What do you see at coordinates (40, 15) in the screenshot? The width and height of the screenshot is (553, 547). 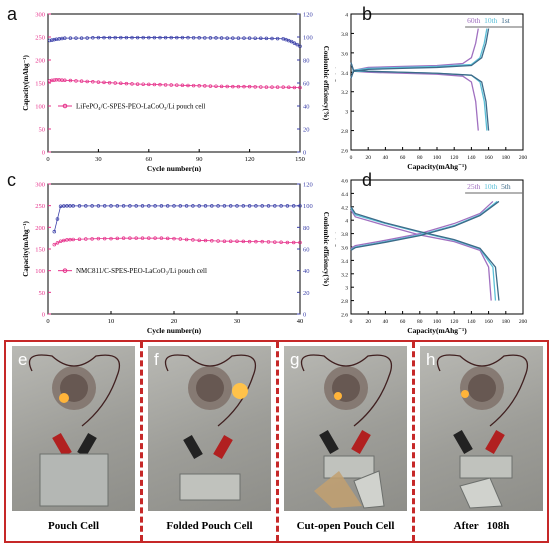 I see `y-tick-label: 300` at bounding box center [40, 15].